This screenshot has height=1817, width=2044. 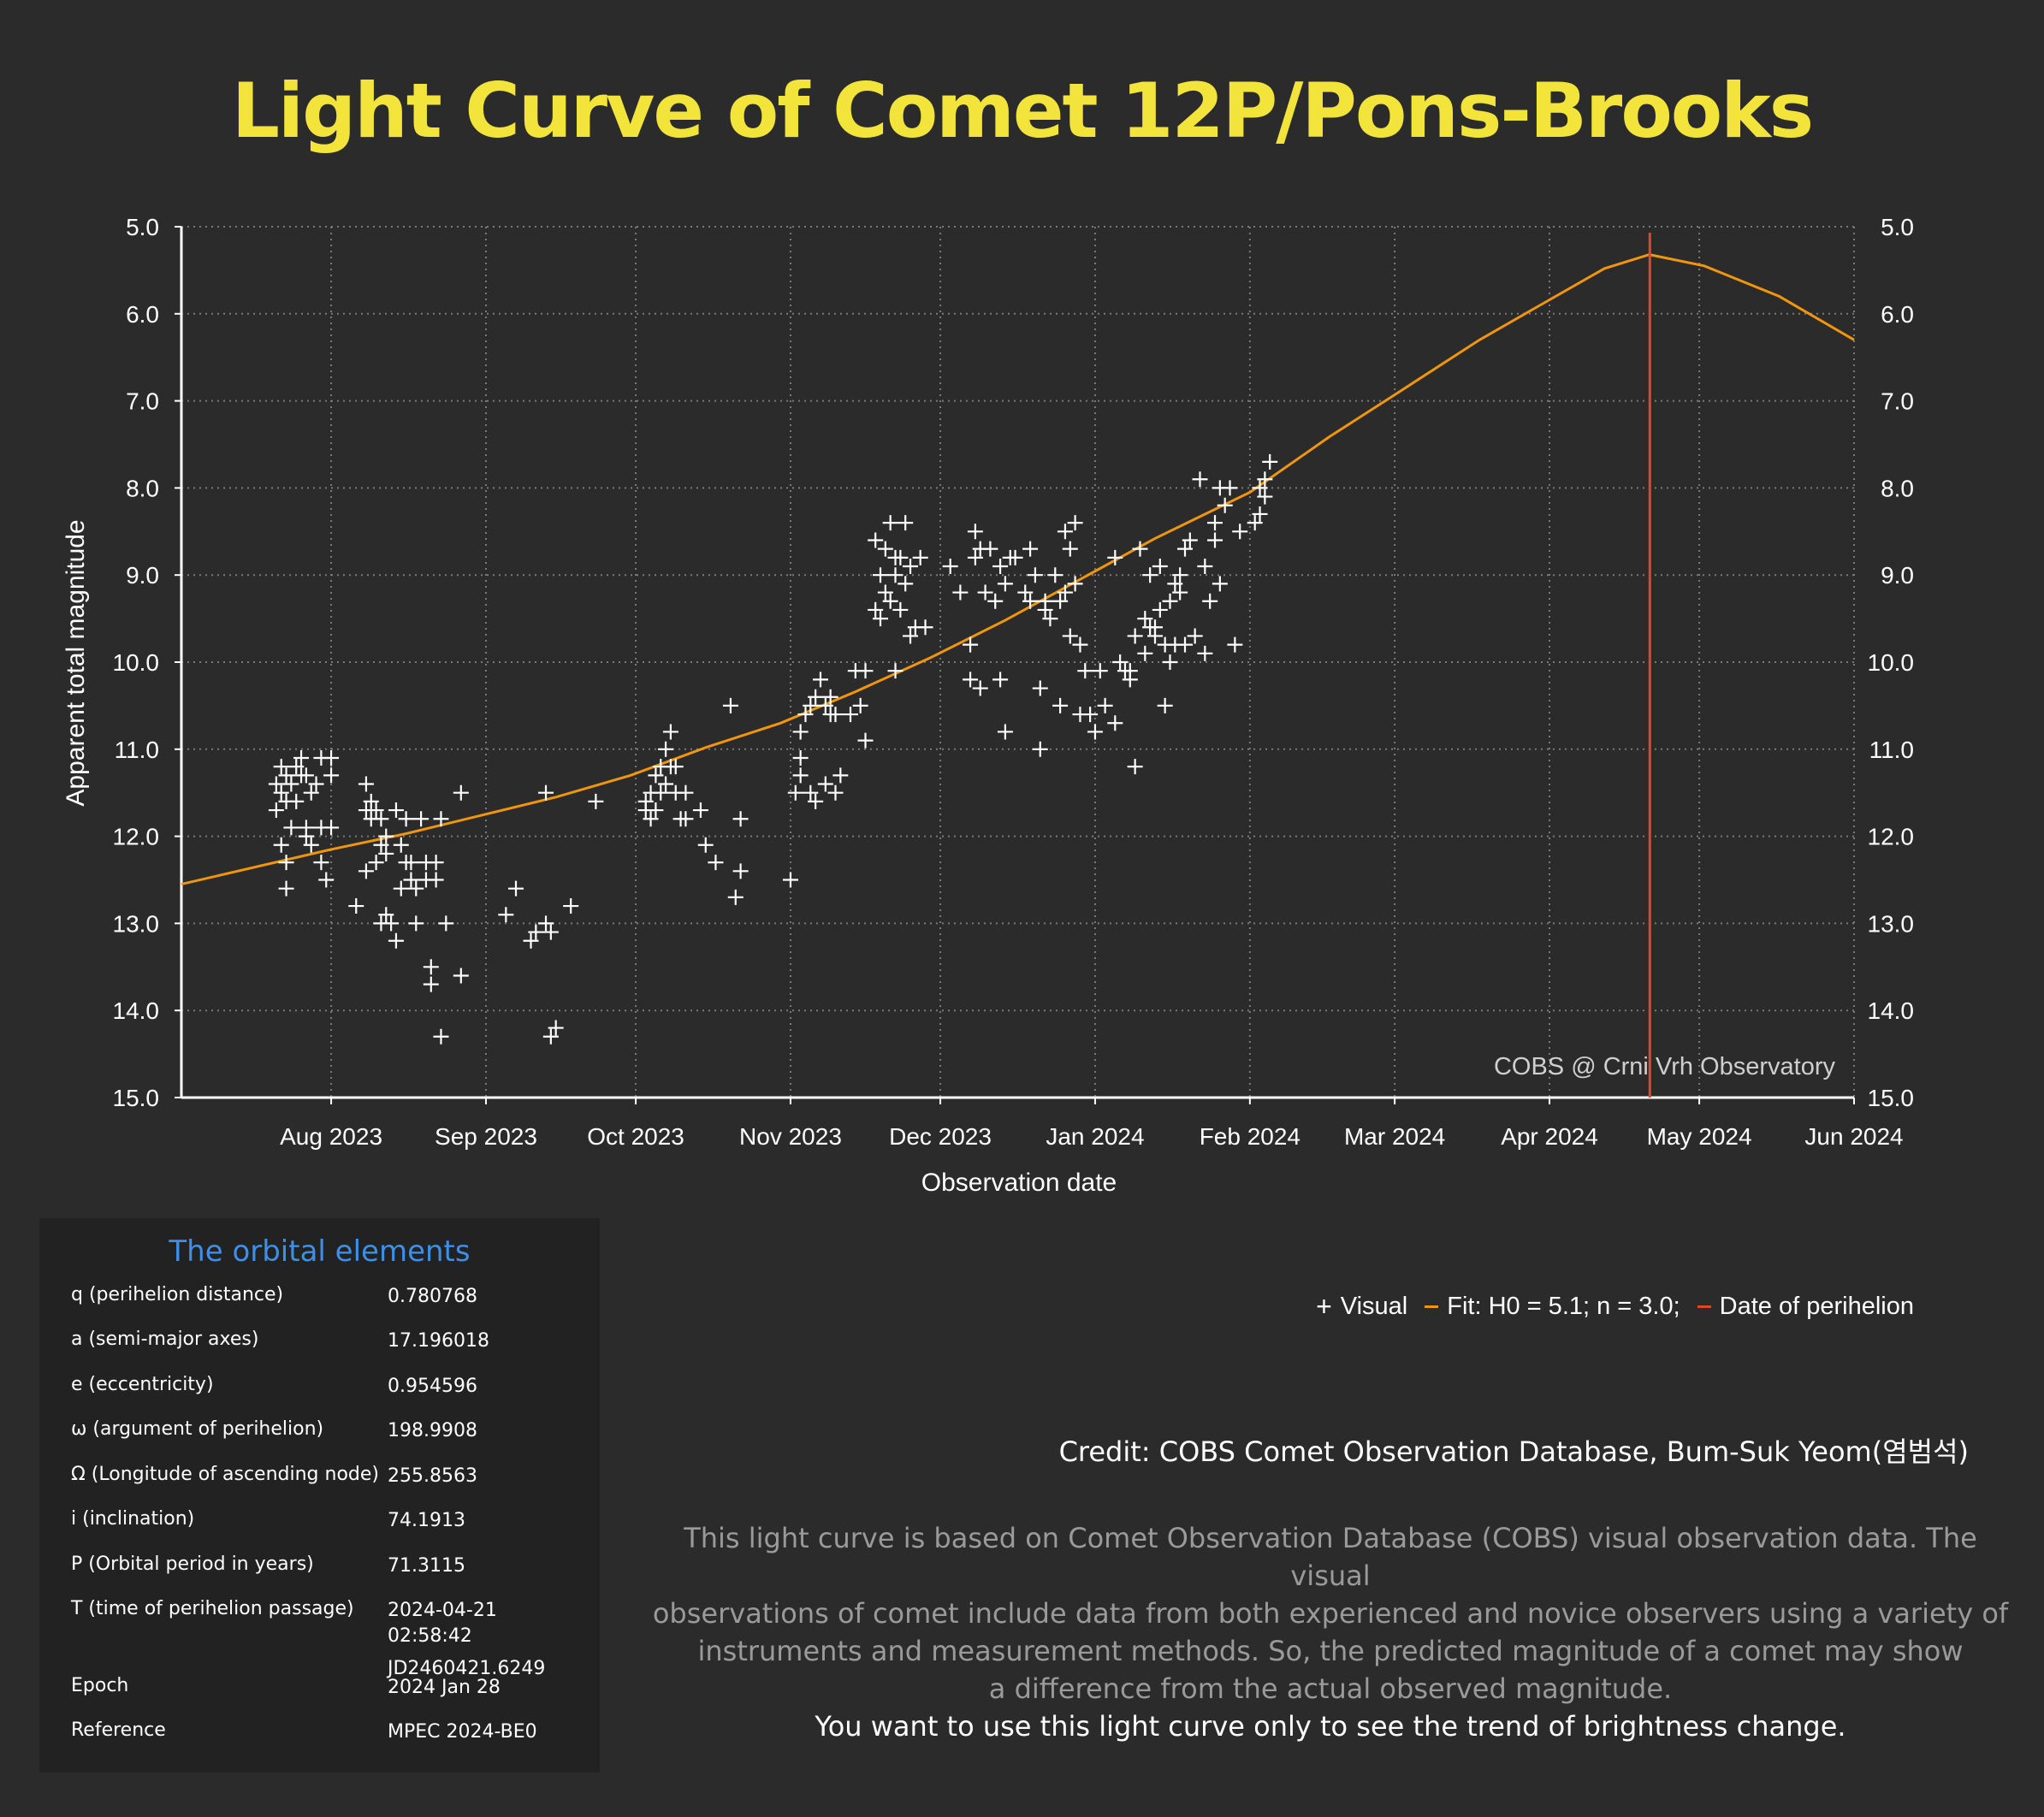 What do you see at coordinates (76, 662) in the screenshot?
I see `y-axis-title: Apparent total magnitude` at bounding box center [76, 662].